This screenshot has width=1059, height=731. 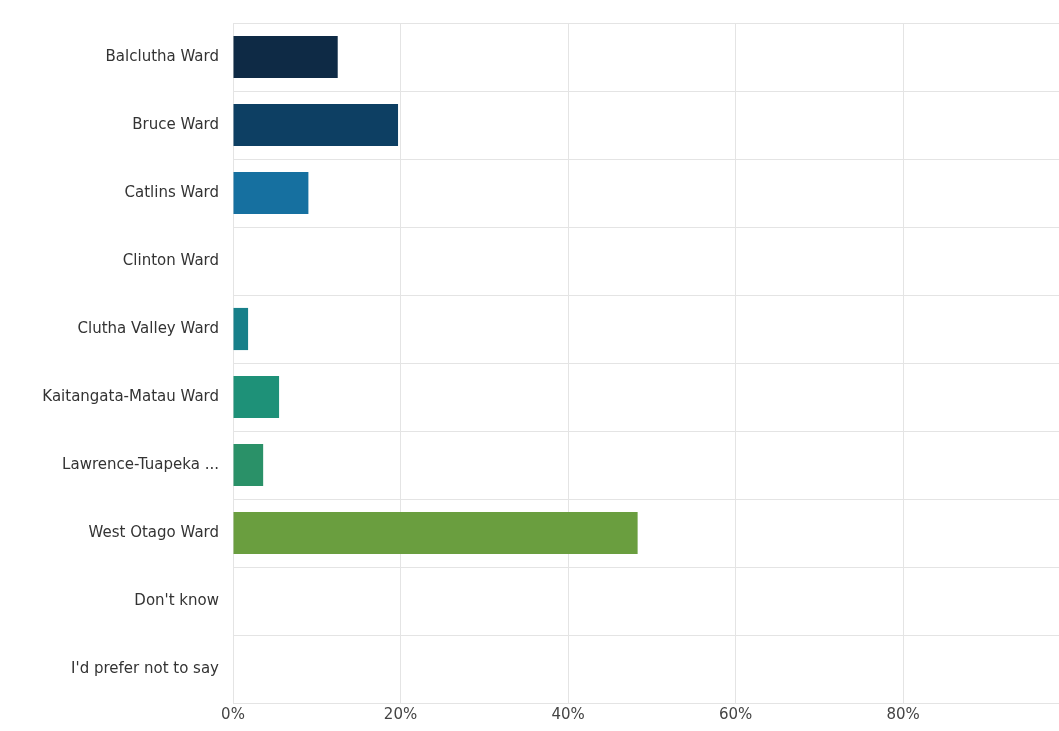 What do you see at coordinates (170, 259) in the screenshot?
I see `y-tick-label: Clinton Ward` at bounding box center [170, 259].